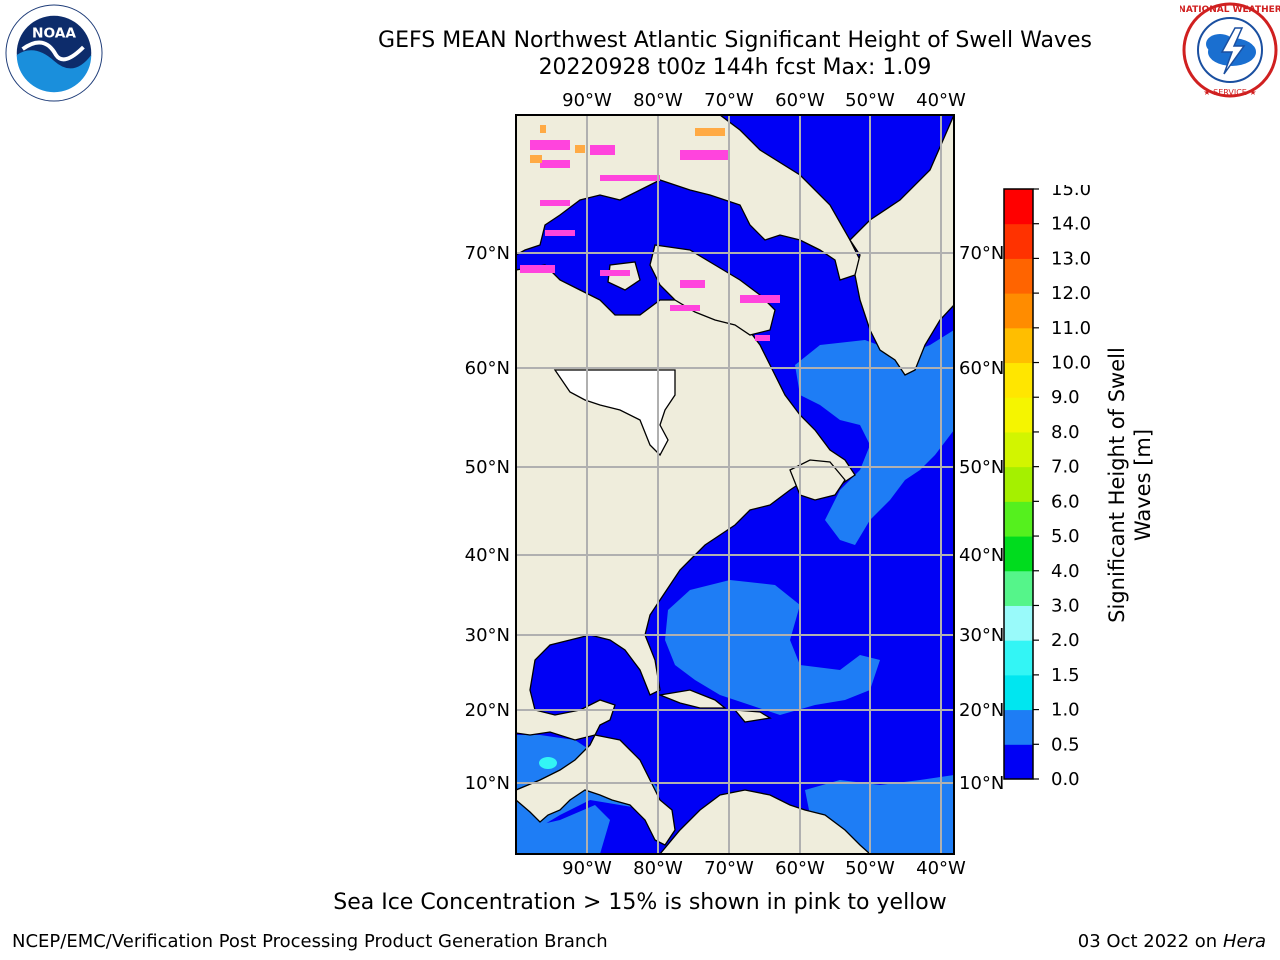 This screenshot has width=1280, height=960. Describe the element at coordinates (735, 67) in the screenshot. I see `chart-subtitle: 20220928 t00z 144h fcst Max: 1.09` at that location.